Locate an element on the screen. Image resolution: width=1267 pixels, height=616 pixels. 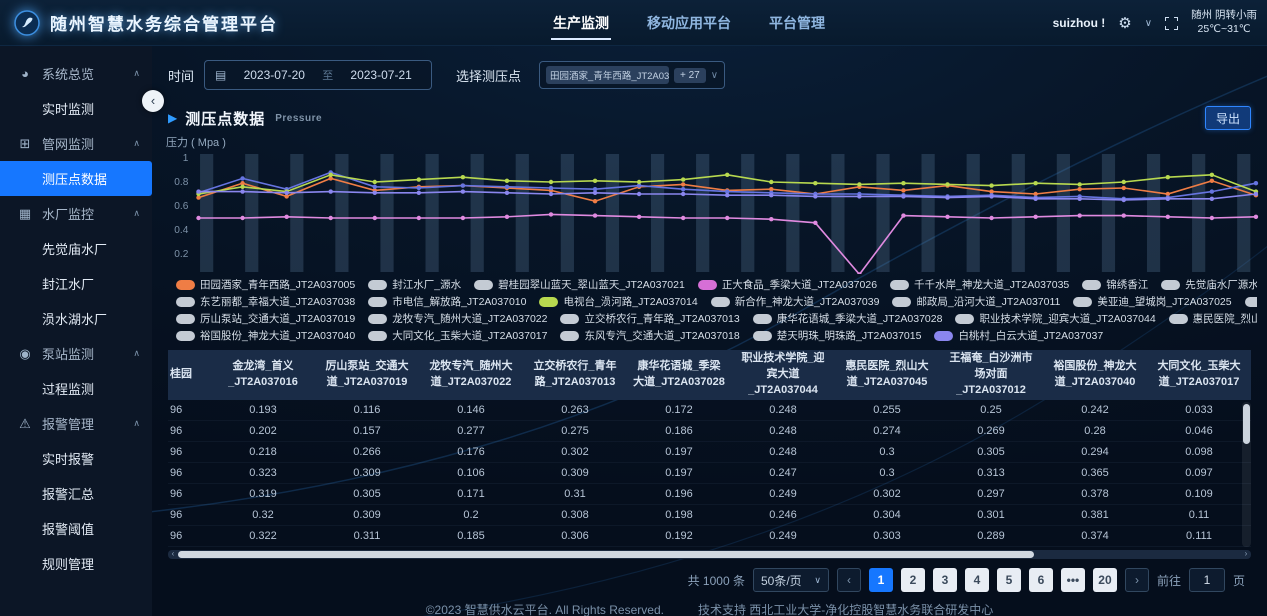
sidebar-item-过程监测: 过程监测 is located at coordinates (68, 389).